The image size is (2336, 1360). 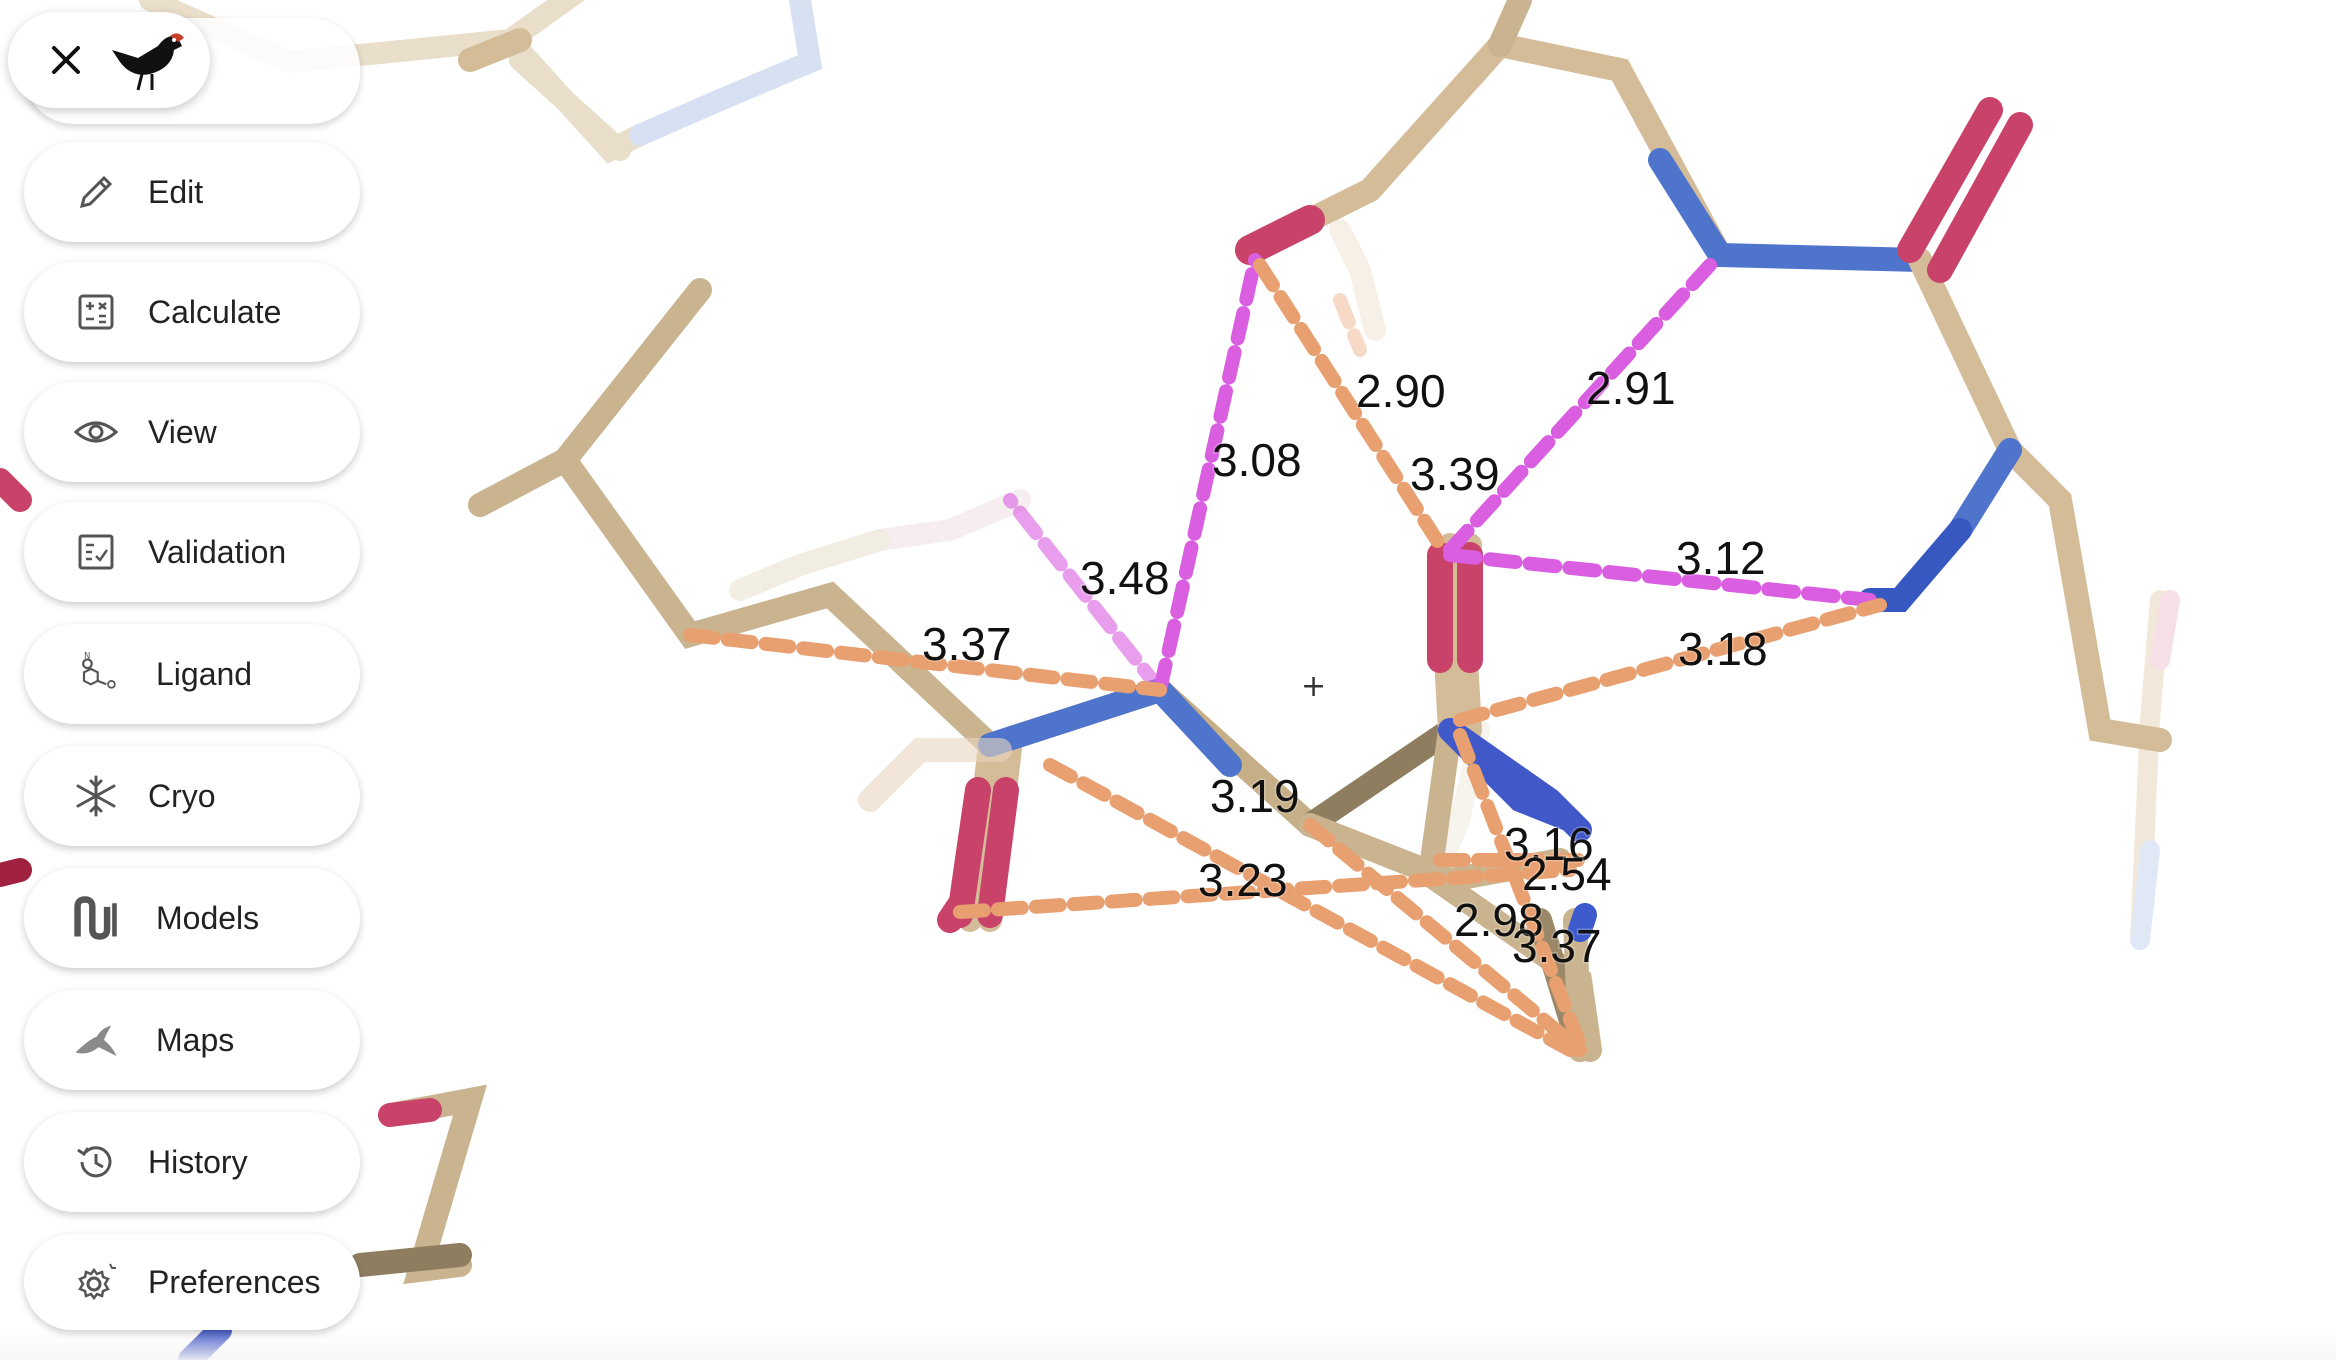 What do you see at coordinates (1257, 460) in the screenshot?
I see `distance-label: 3.08` at bounding box center [1257, 460].